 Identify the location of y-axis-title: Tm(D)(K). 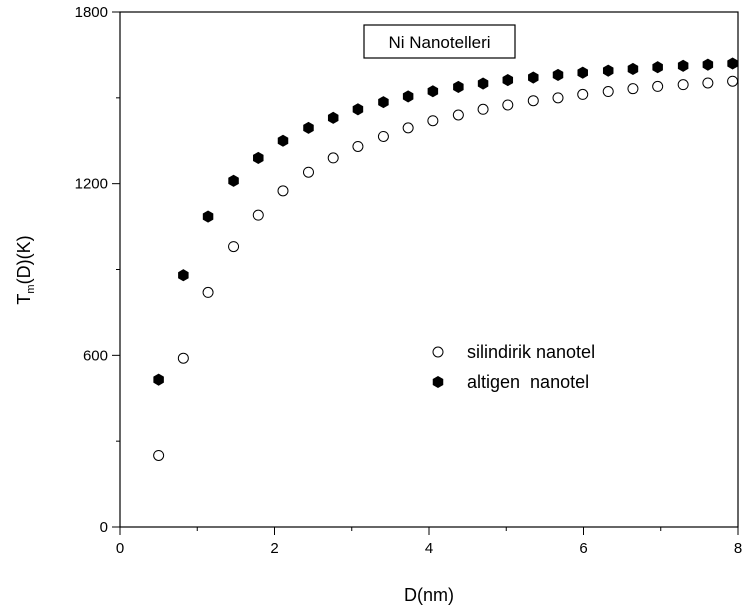
(25, 269).